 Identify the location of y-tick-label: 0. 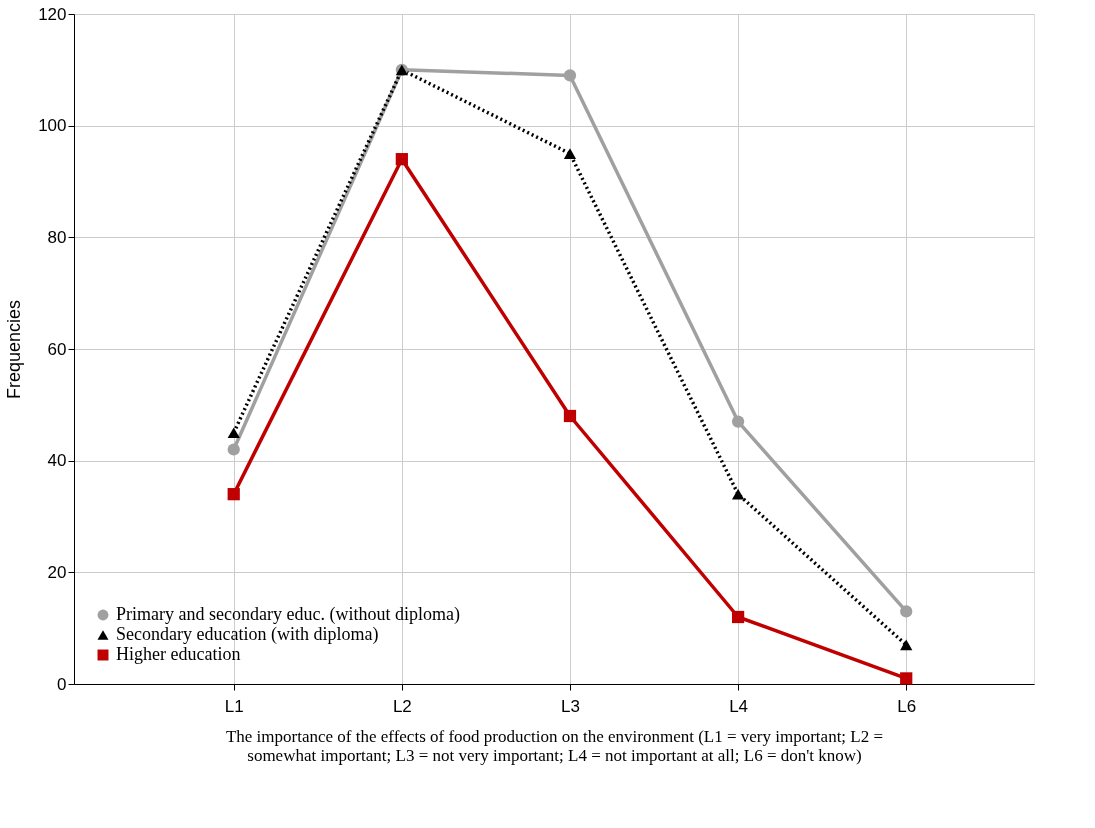
(62, 684).